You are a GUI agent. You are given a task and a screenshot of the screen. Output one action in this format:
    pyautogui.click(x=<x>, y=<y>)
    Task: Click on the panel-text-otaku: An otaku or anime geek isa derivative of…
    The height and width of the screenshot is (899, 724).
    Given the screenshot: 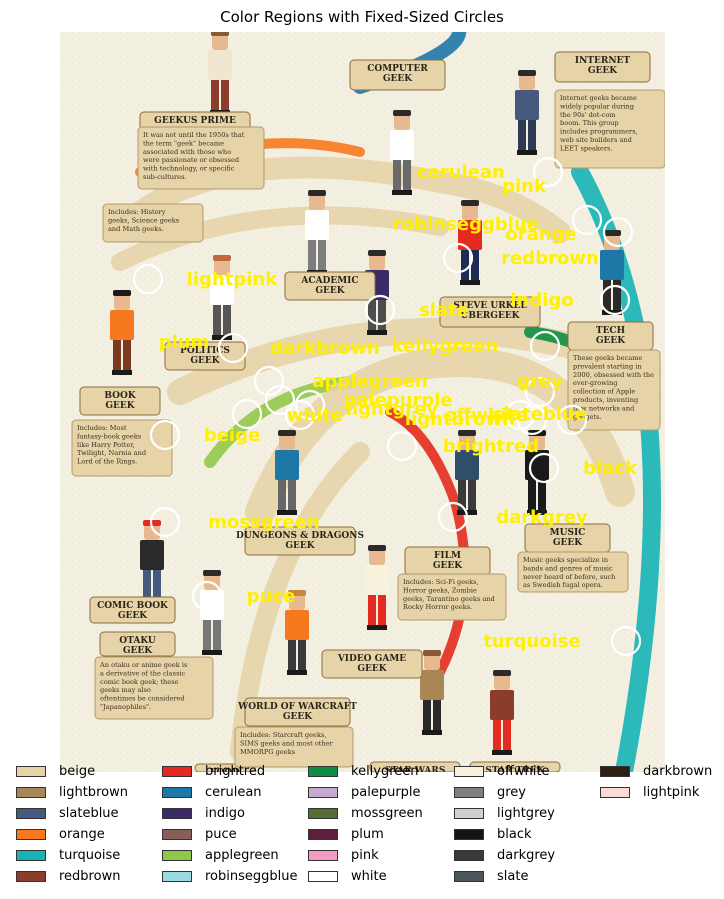 What is the action you would take?
    pyautogui.click(x=154, y=688)
    